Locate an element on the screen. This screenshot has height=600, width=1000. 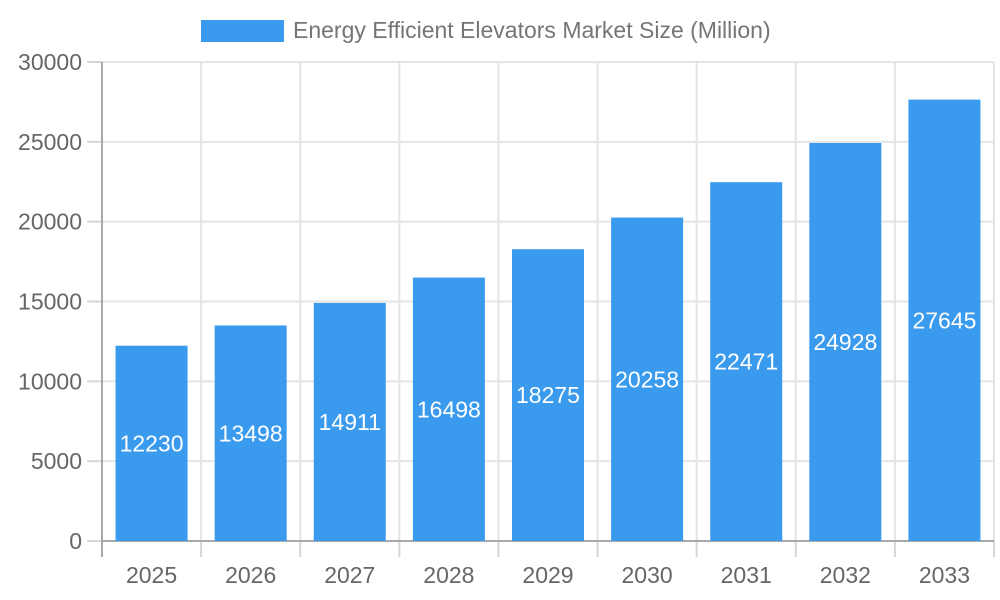
x-axis-tick-label: 2033 is located at coordinates (944, 575).